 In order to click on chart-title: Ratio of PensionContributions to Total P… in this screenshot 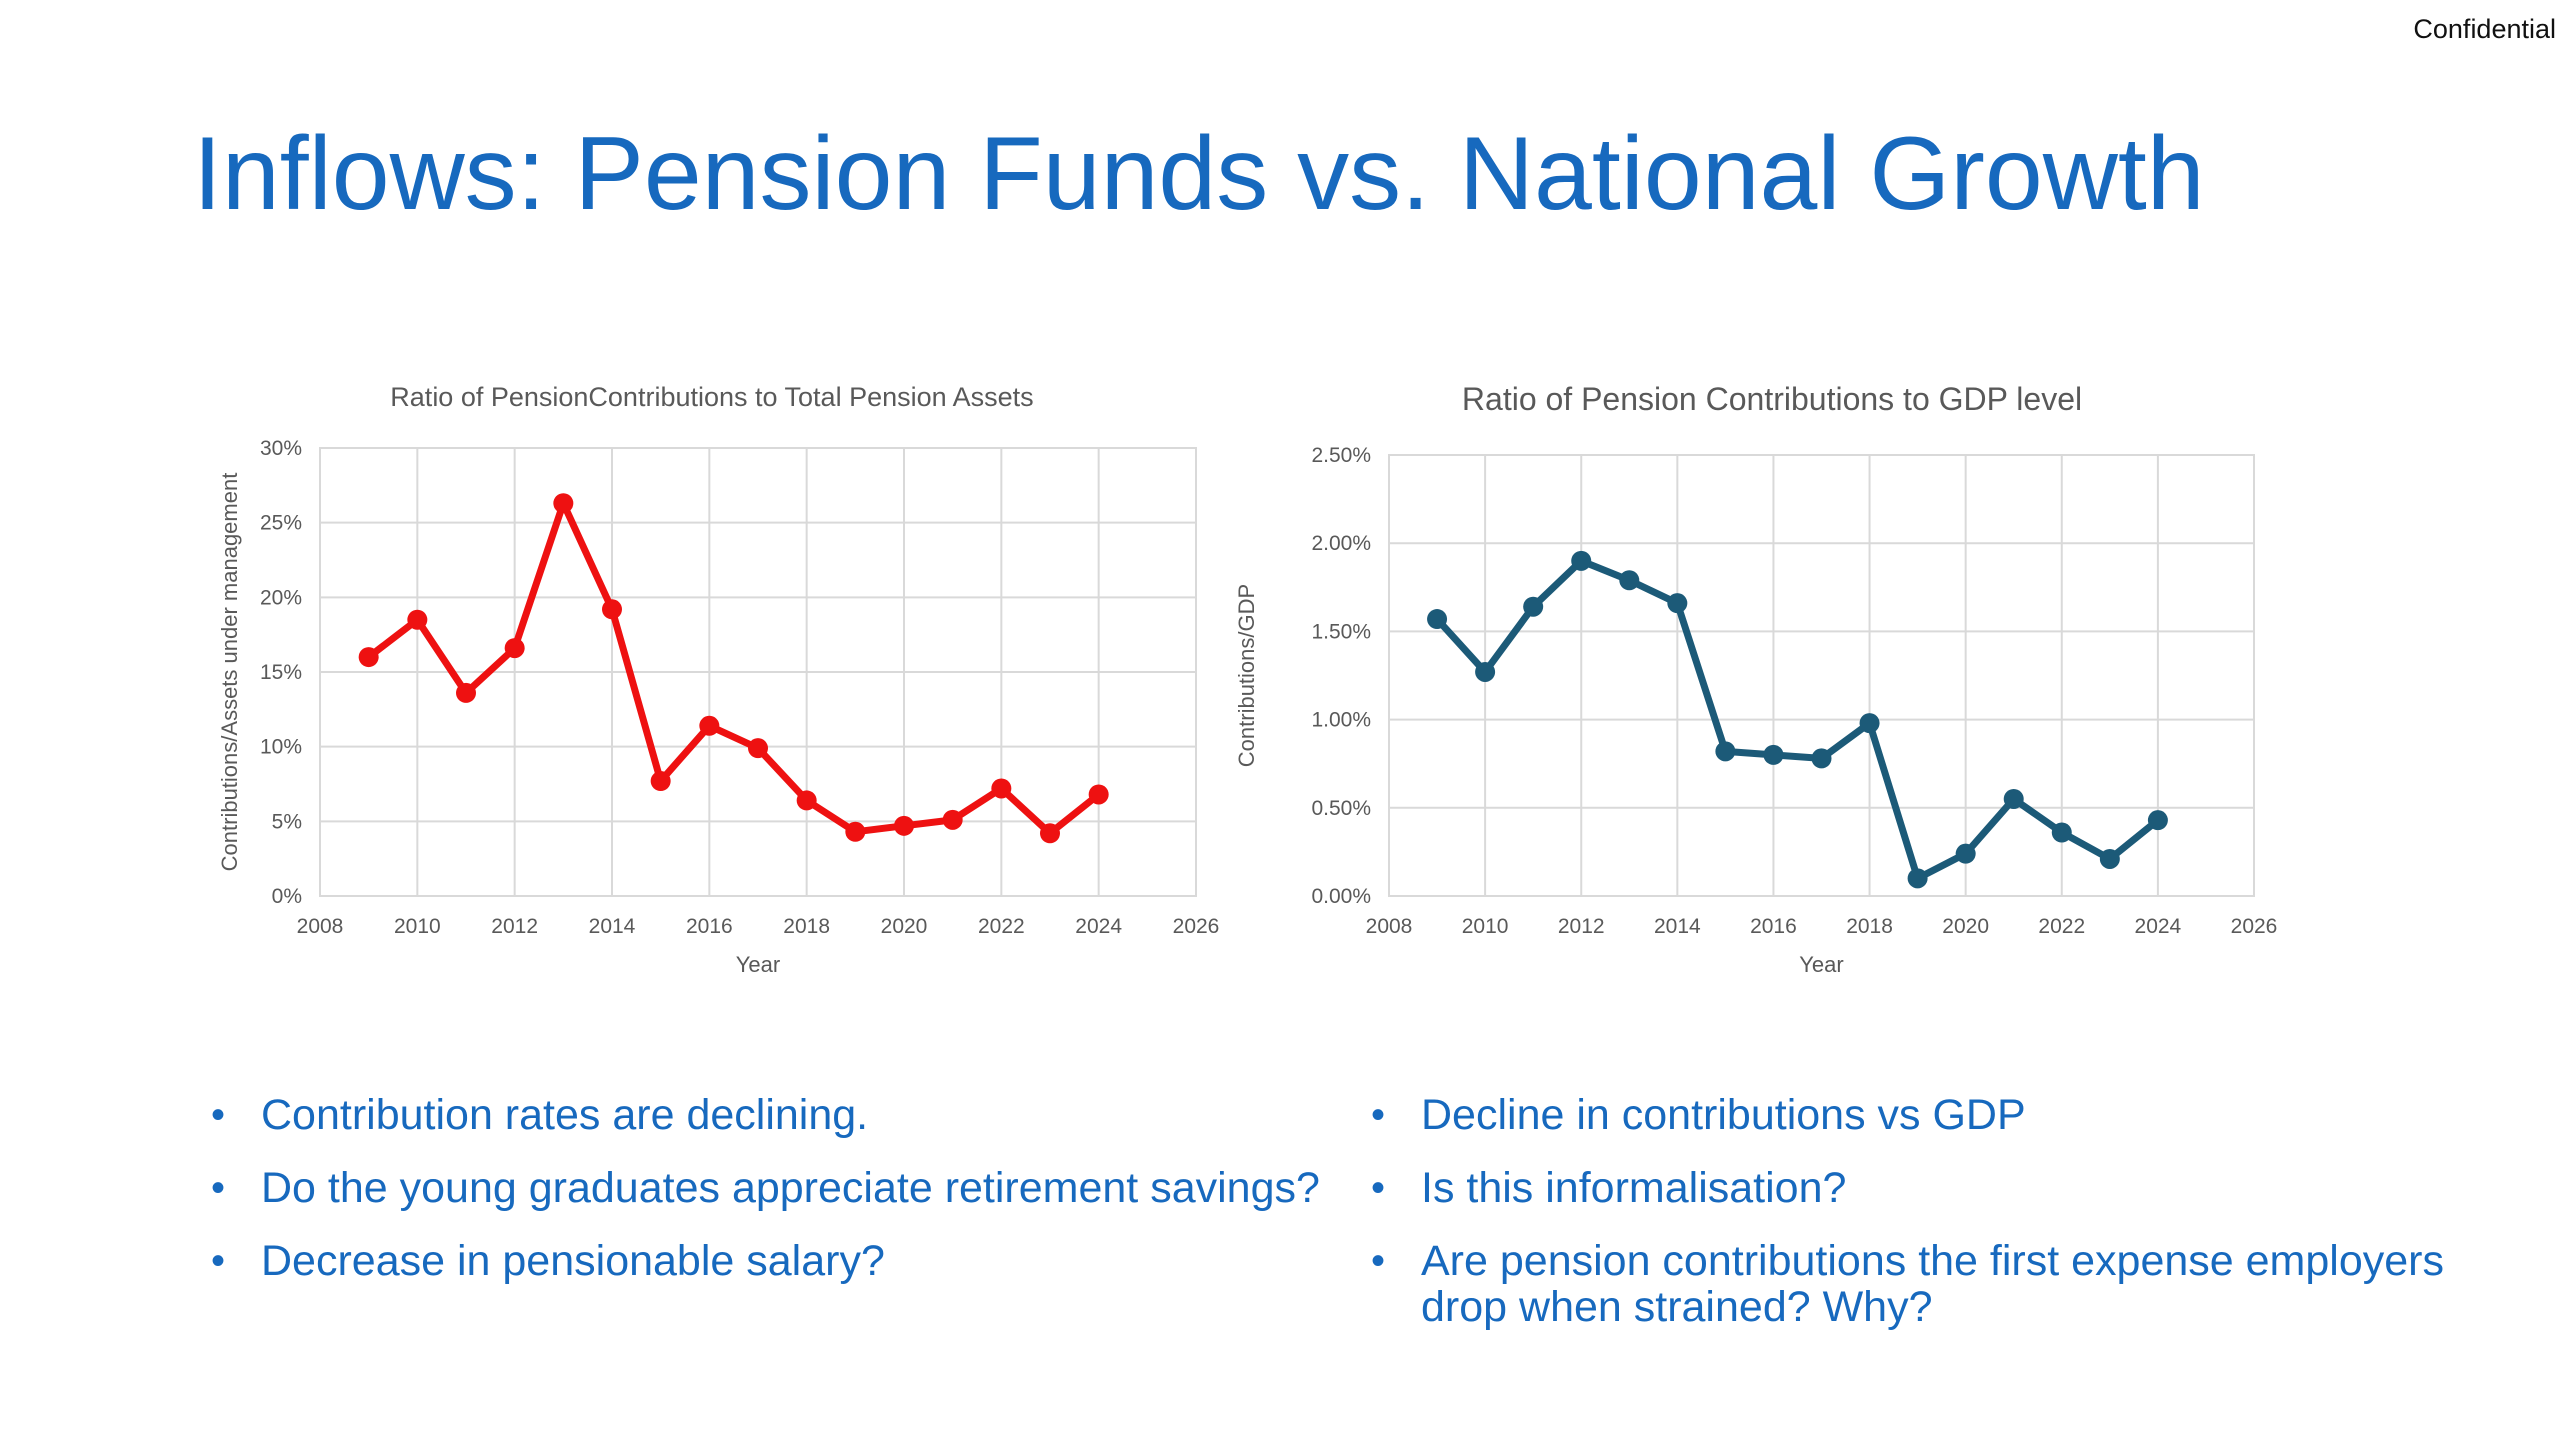, I will do `click(711, 397)`.